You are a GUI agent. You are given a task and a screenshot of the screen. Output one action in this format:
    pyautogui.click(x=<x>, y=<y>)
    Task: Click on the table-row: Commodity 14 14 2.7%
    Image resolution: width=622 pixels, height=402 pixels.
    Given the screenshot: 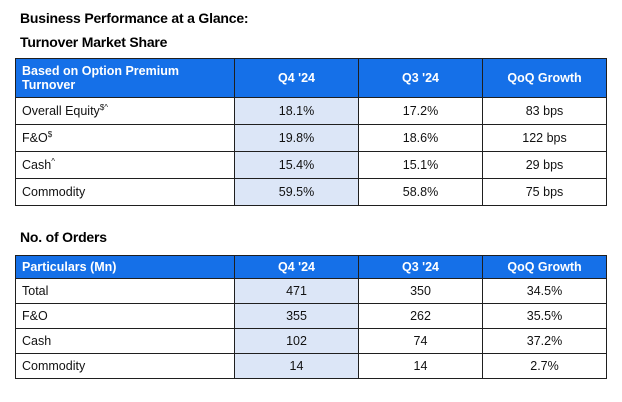 What is the action you would take?
    pyautogui.click(x=311, y=366)
    